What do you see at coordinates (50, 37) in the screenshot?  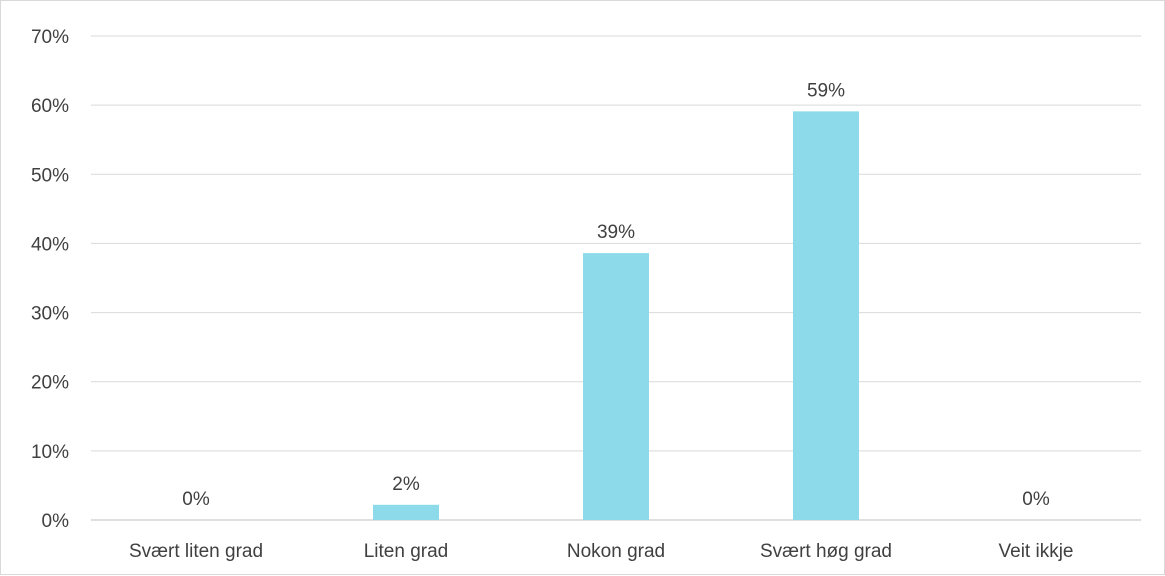 I see `y-tick-label: 70%` at bounding box center [50, 37].